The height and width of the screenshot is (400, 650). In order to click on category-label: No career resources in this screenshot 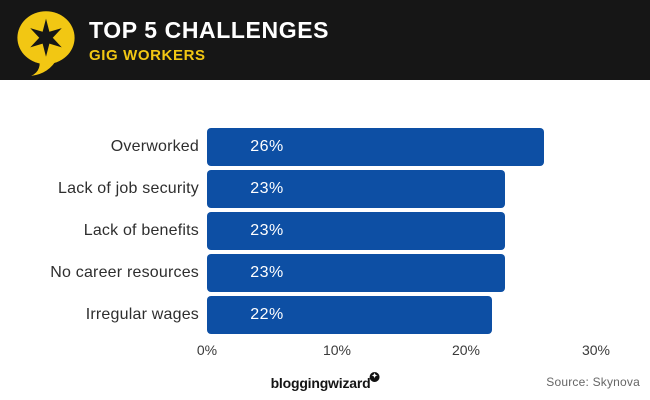, I will do `click(124, 272)`.